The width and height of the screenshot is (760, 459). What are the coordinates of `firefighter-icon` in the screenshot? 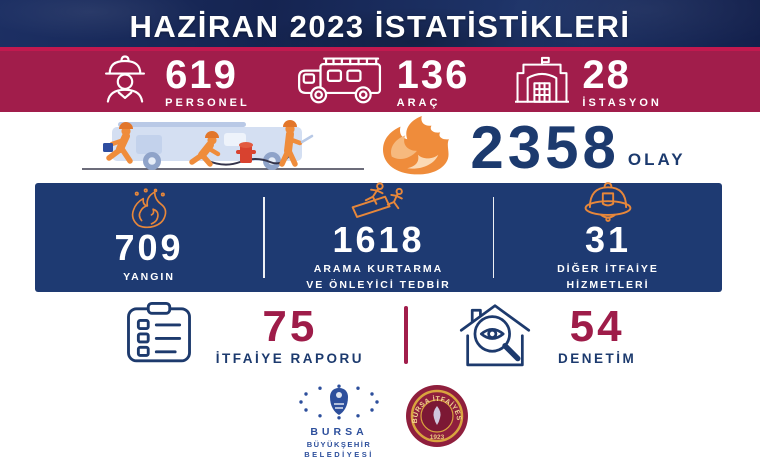 It's located at (125, 81).